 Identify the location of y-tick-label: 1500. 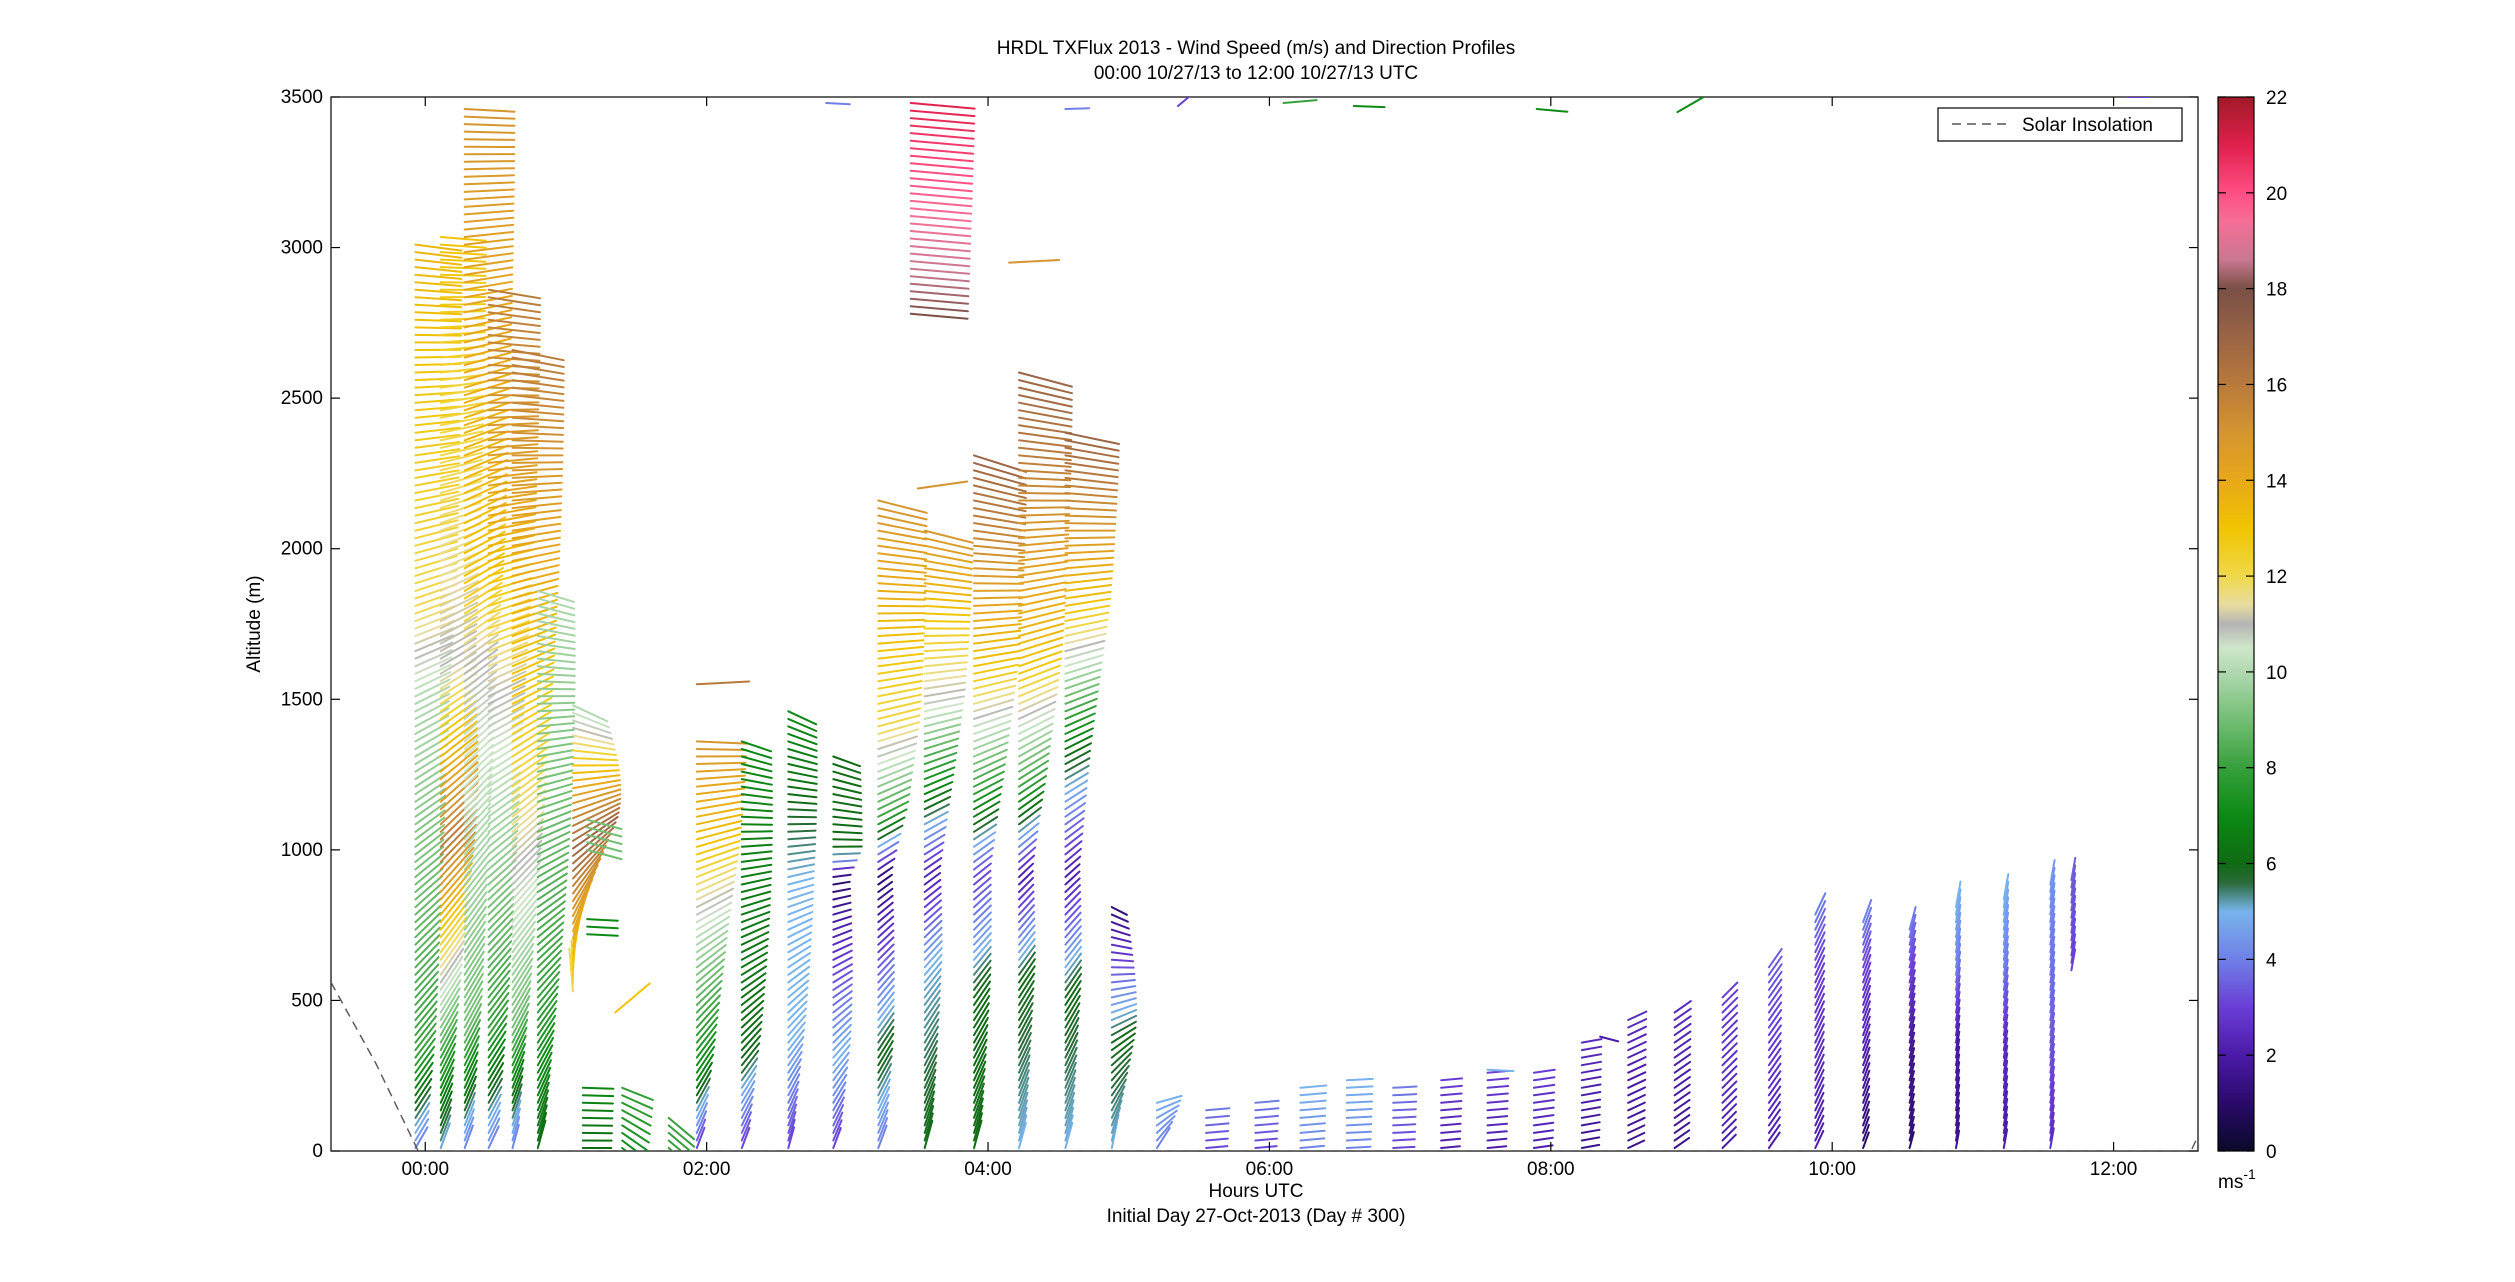
(302, 699).